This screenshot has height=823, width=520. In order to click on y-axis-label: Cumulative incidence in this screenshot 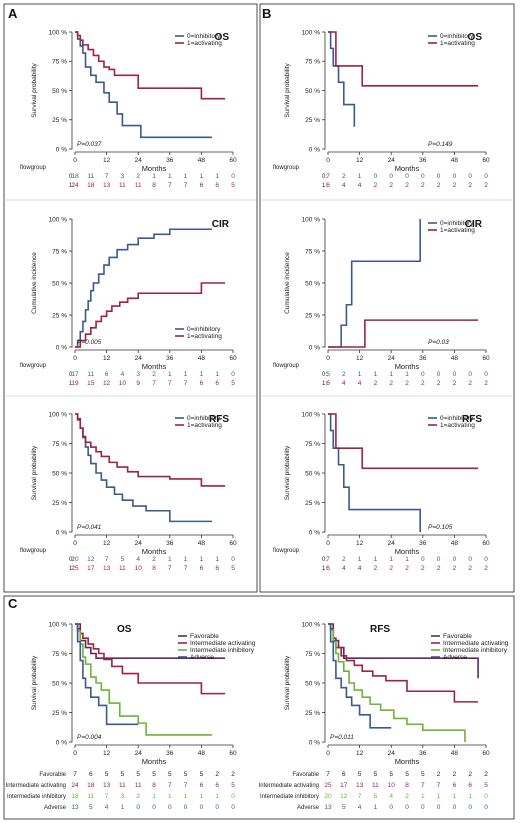, I will do `click(34, 283)`.